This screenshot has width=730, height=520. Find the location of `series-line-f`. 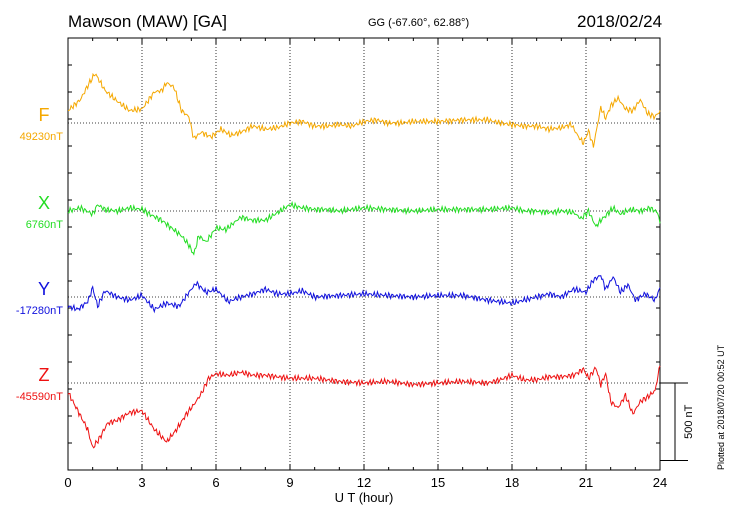

series-line-f is located at coordinates (364, 110).